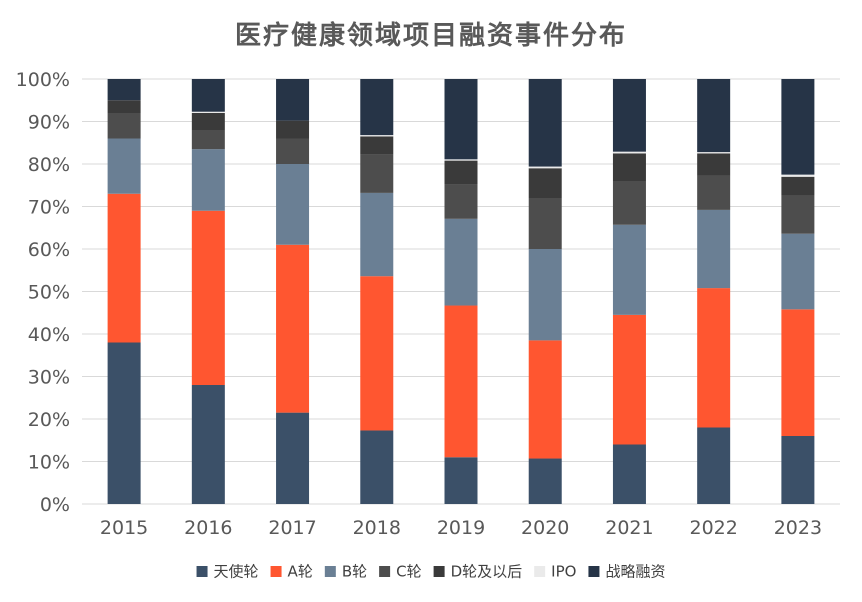 This screenshot has width=862, height=602. Describe the element at coordinates (563, 572) in the screenshot. I see `legend-label: IPO` at that location.